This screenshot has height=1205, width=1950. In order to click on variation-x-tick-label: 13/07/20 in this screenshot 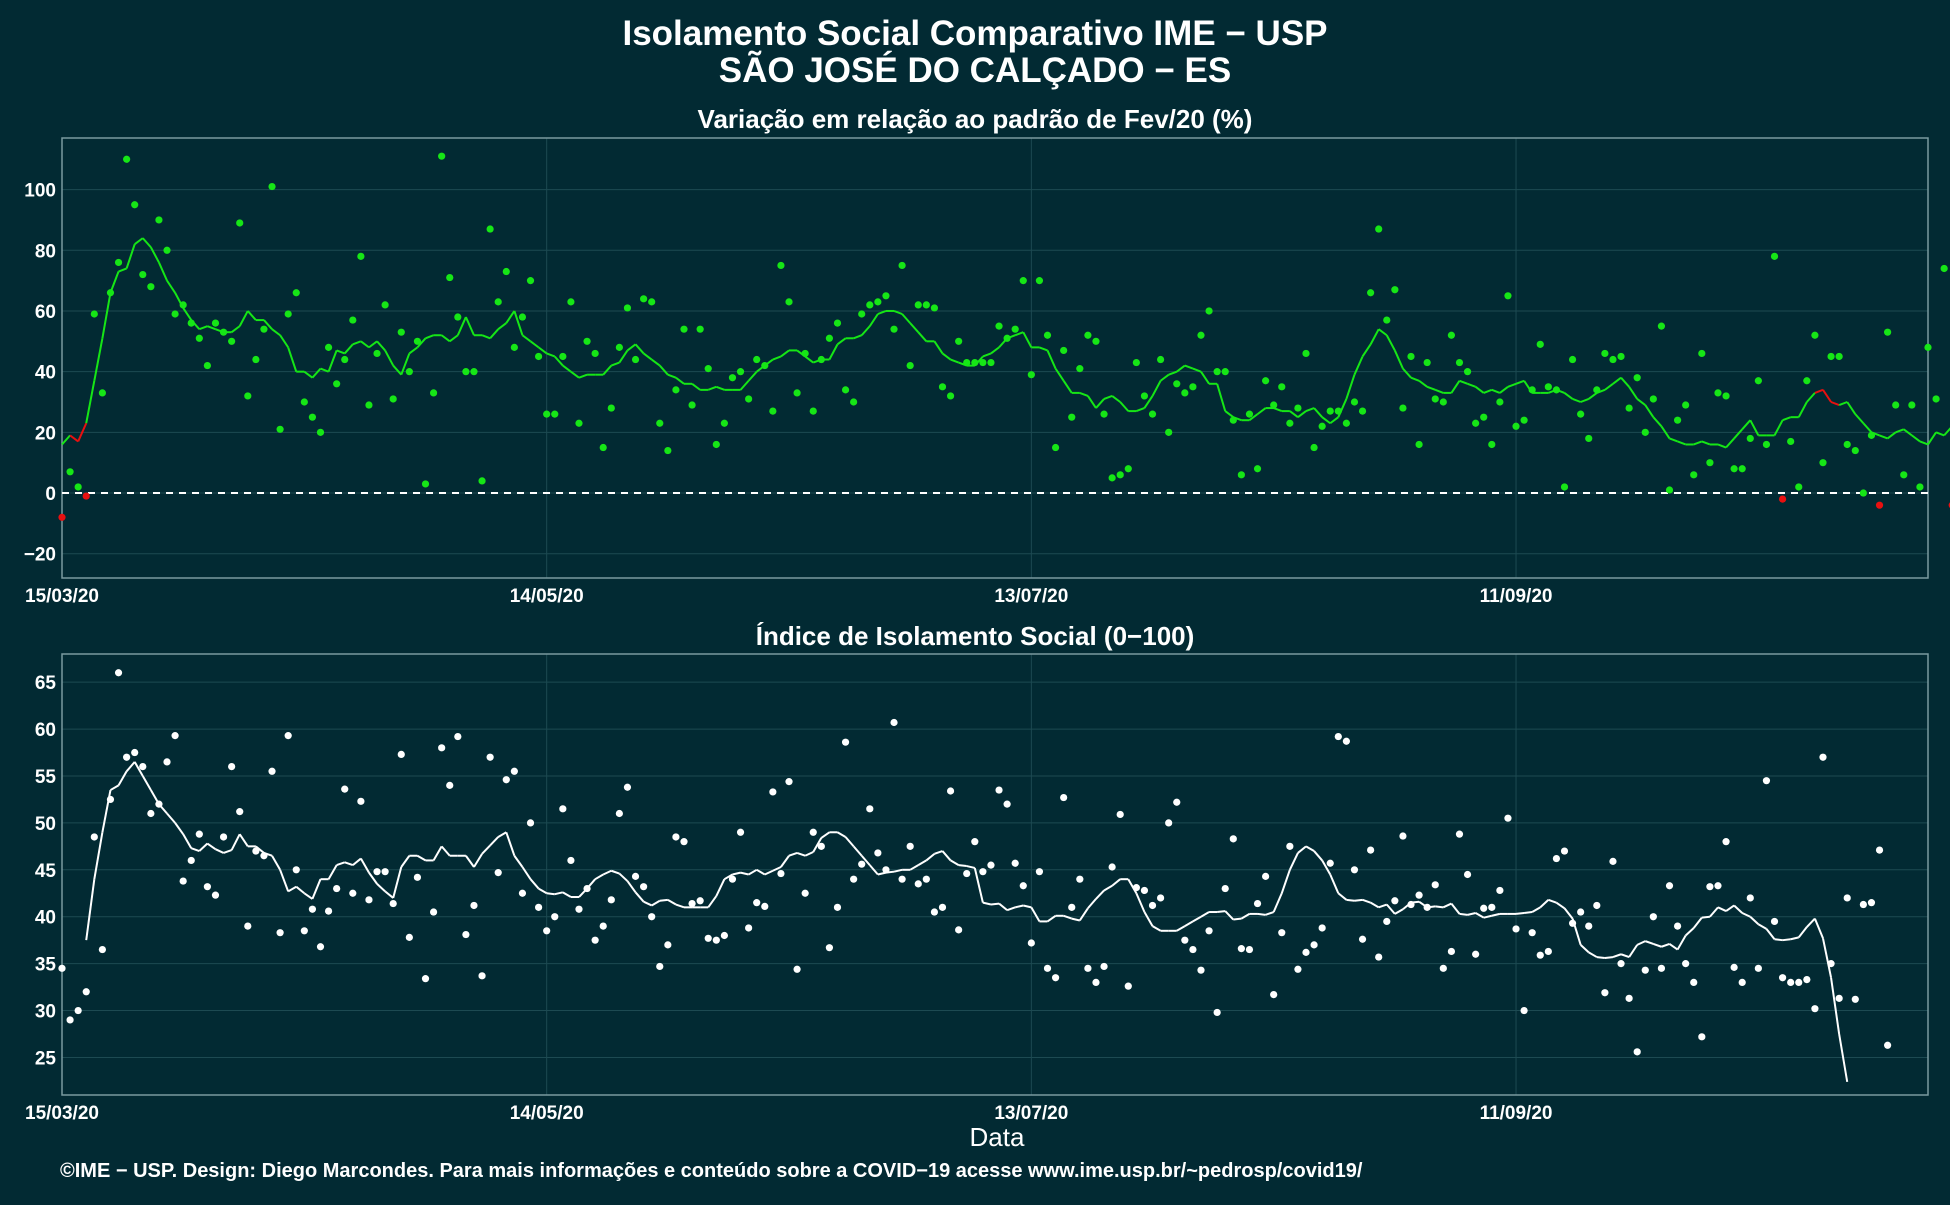, I will do `click(1031, 596)`.